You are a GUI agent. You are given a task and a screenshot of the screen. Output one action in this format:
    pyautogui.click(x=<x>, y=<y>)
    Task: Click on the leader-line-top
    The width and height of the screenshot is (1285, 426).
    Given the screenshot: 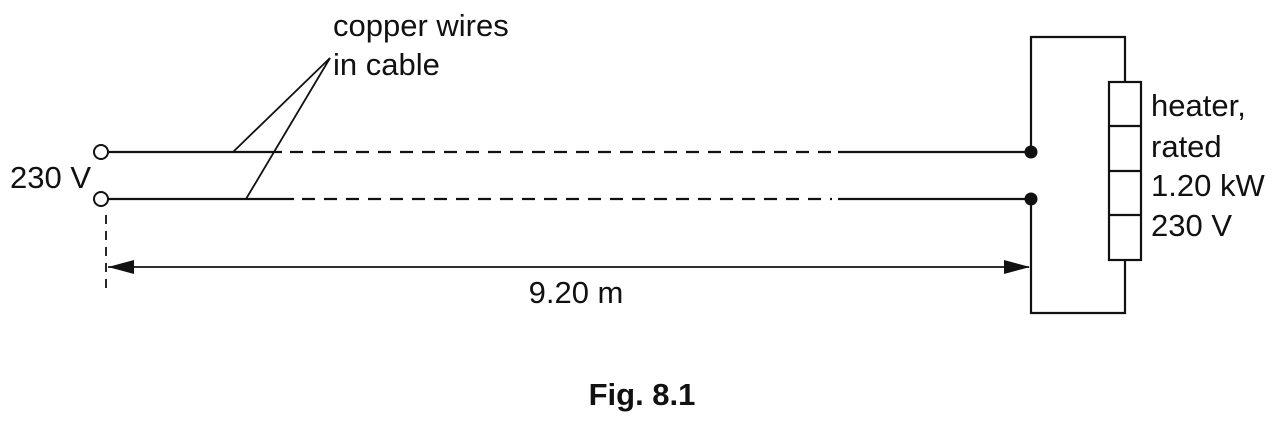 What is the action you would take?
    pyautogui.click(x=281, y=105)
    